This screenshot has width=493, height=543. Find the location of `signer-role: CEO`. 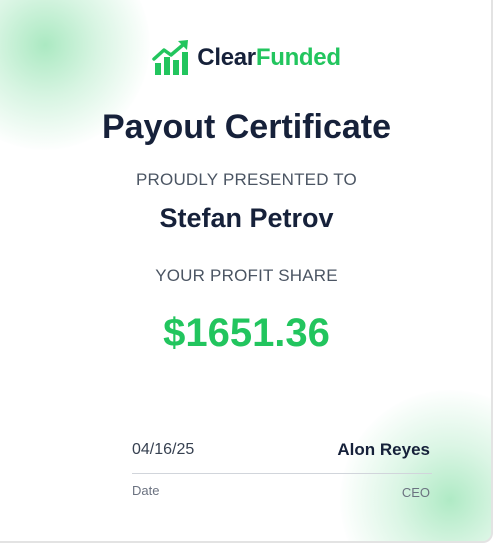

signer-role: CEO is located at coordinates (415, 492).